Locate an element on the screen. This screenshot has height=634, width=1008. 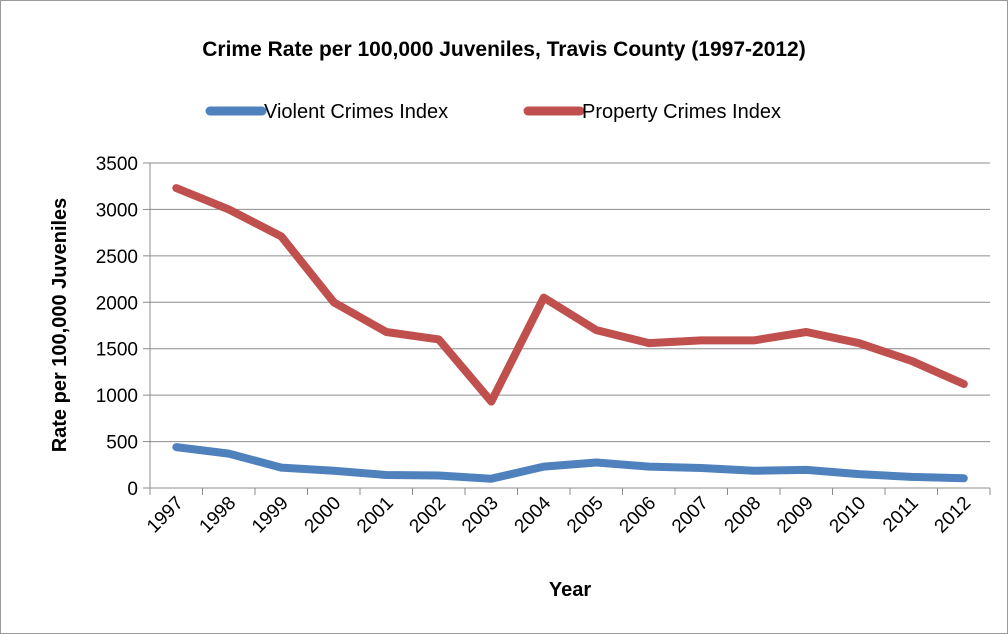
y-tick-label: 1500 is located at coordinates (117, 350).